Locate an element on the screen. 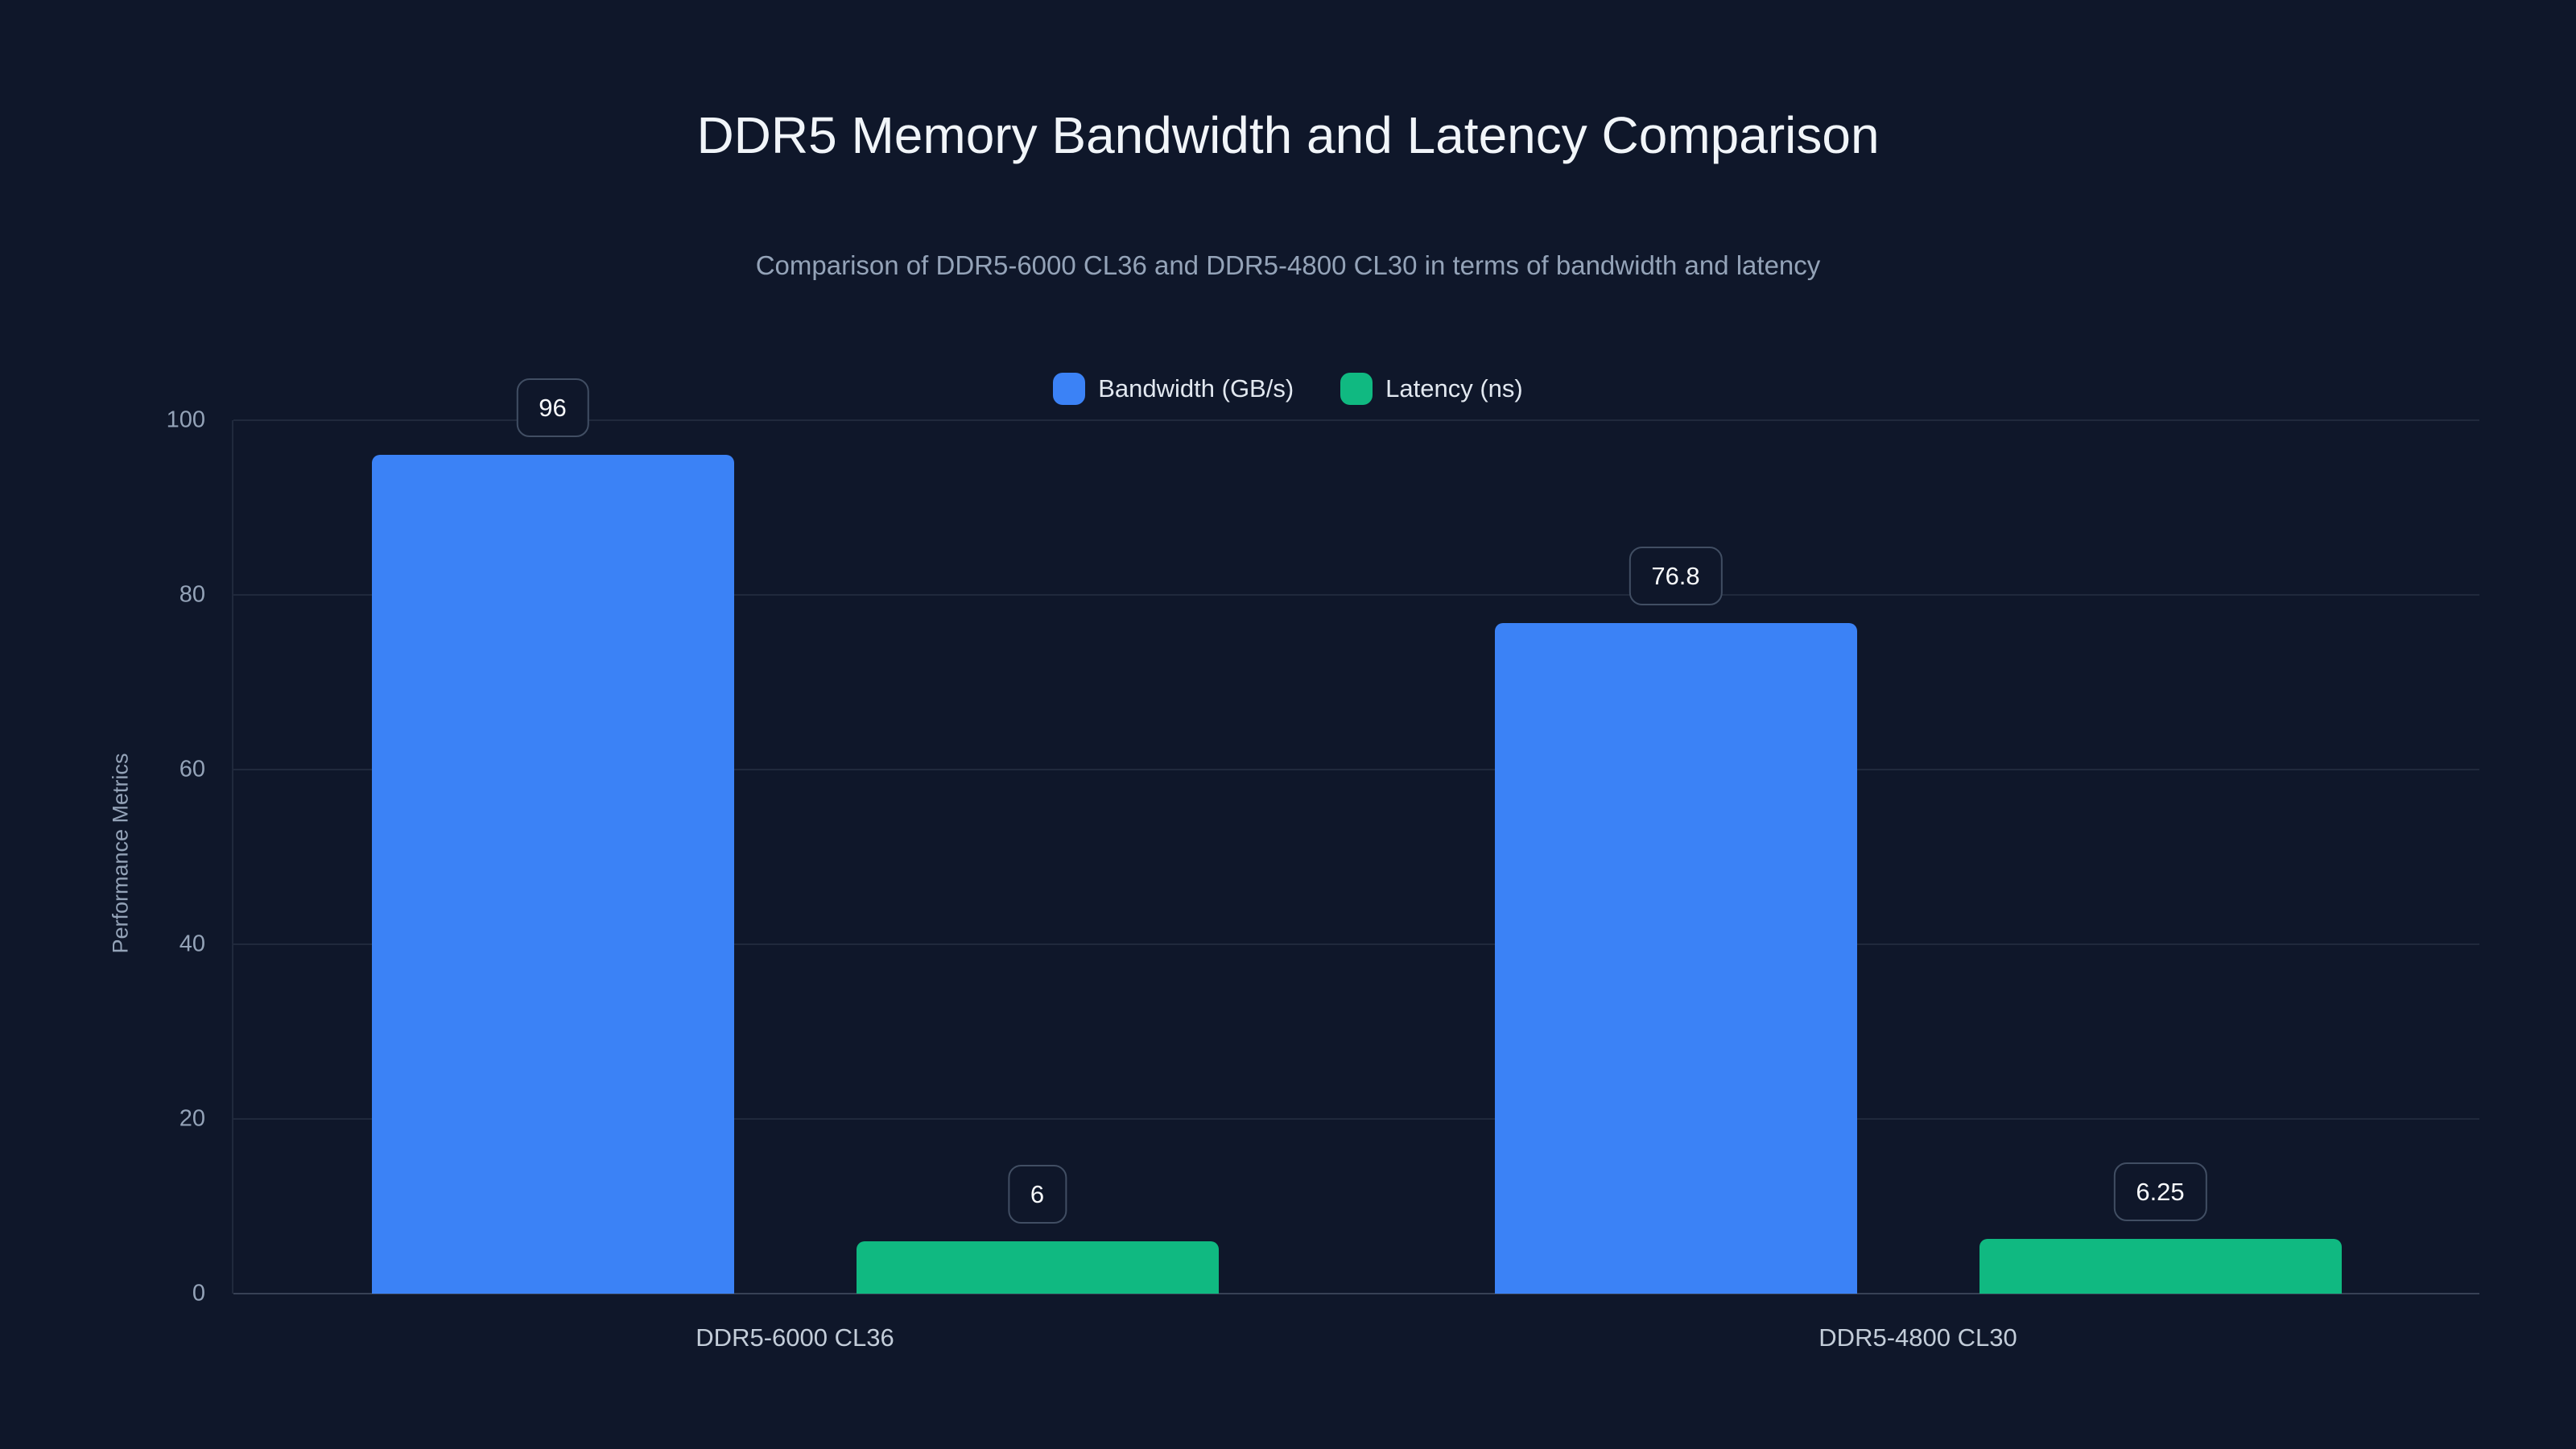 The height and width of the screenshot is (1449, 2576). value-label-bandwidth-0: 96 is located at coordinates (552, 408).